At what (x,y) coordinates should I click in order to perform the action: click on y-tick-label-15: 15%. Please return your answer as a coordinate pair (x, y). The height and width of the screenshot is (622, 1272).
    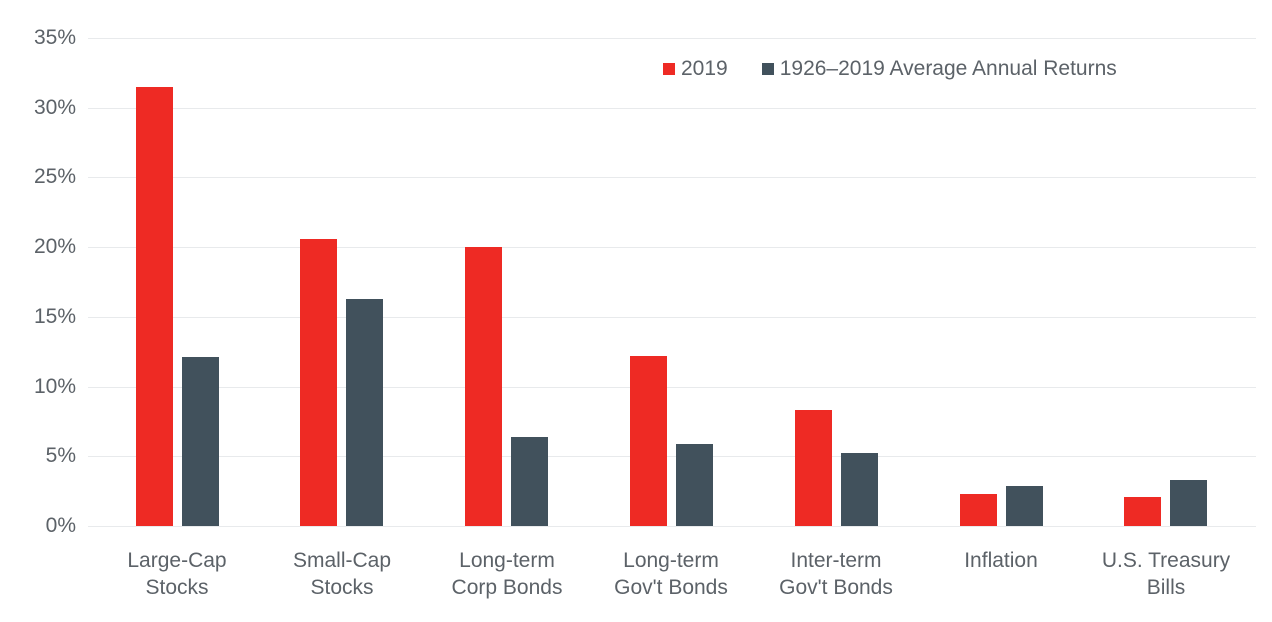
    Looking at the image, I should click on (54, 316).